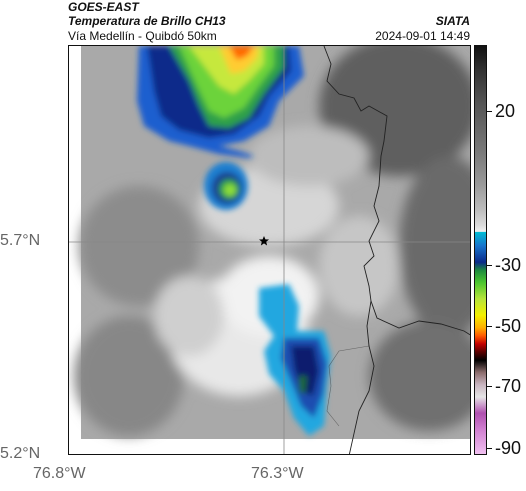  Describe the element at coordinates (147, 21) in the screenshot. I see `product-subtitle: Temperatura de Brillo CH13` at that location.